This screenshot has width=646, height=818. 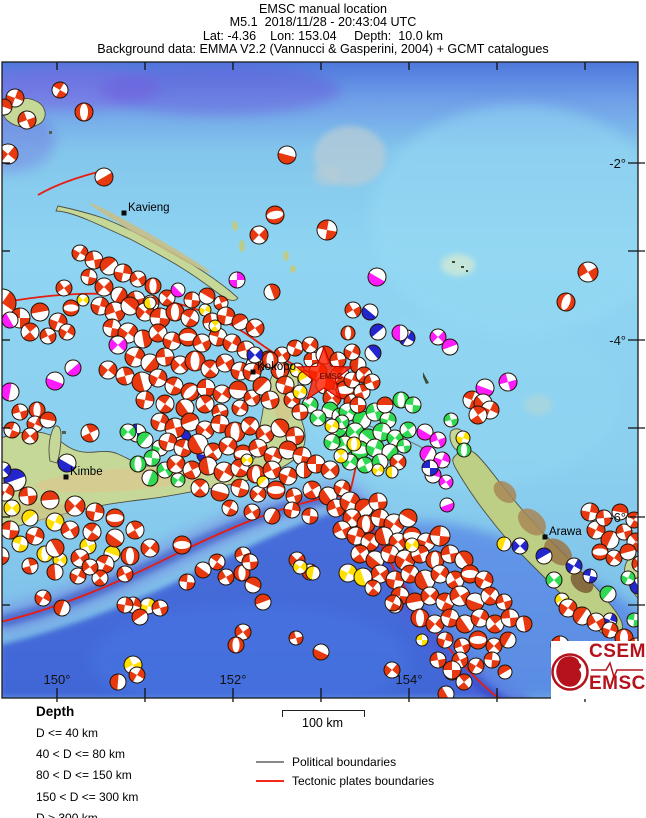 What do you see at coordinates (149, 208) in the screenshot?
I see `city-label: Kavieng` at bounding box center [149, 208].